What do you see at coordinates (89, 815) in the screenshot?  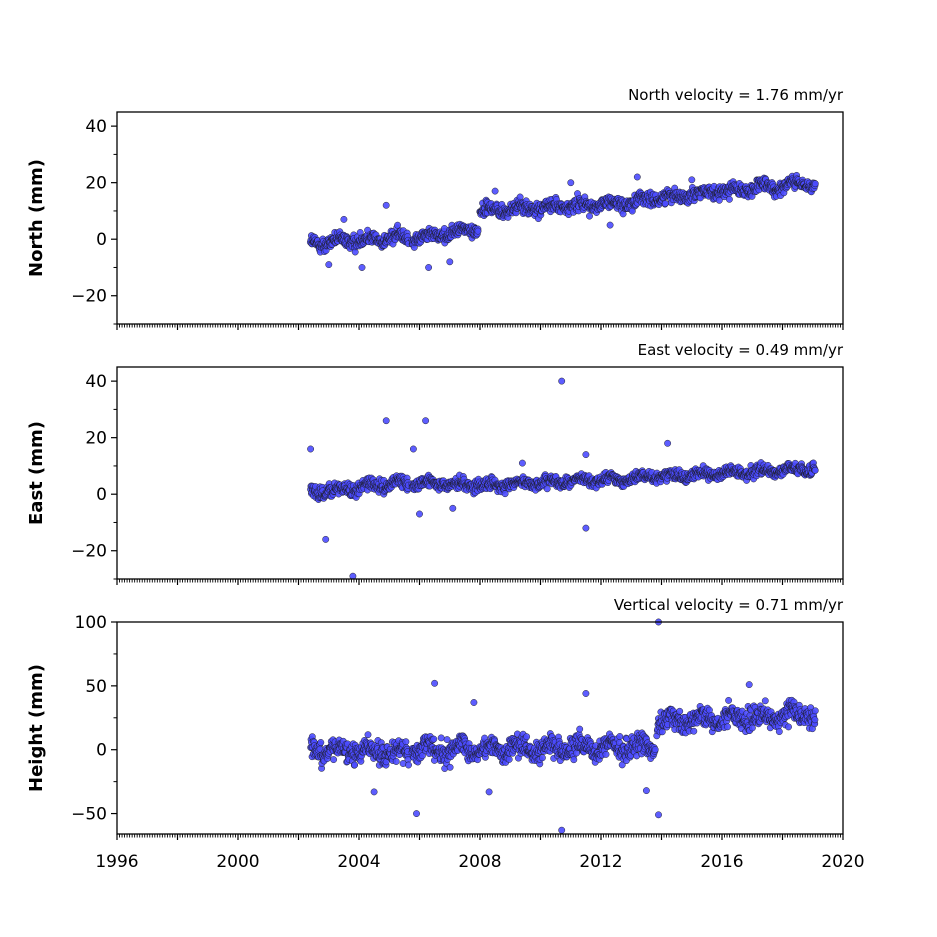 I see `y-tick-label: −50` at bounding box center [89, 815].